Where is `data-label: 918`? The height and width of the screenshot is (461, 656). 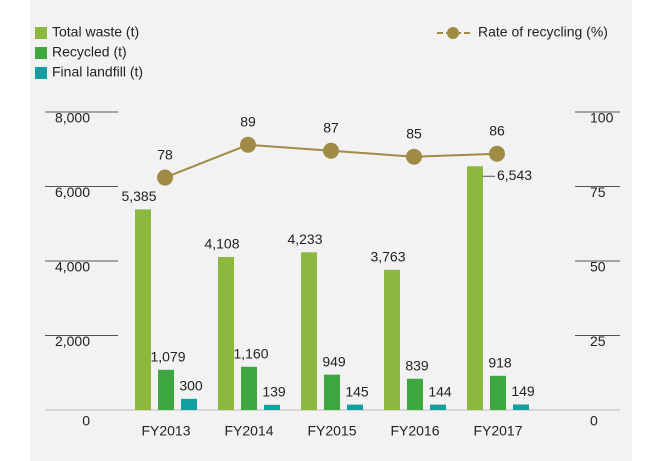
data-label: 918 is located at coordinates (500, 363).